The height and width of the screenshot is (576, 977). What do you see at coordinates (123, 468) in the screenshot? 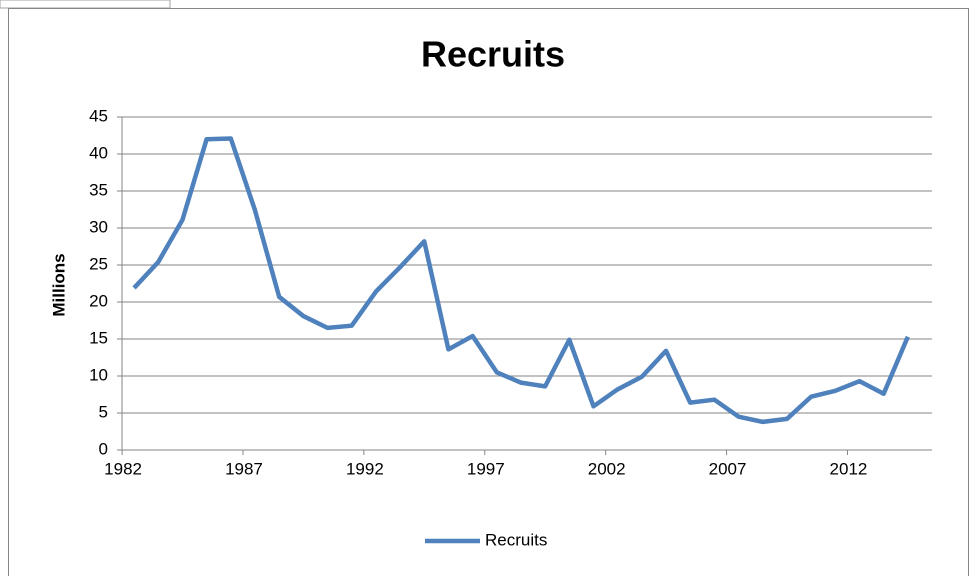
I see `x-tick-label: 1982` at bounding box center [123, 468].